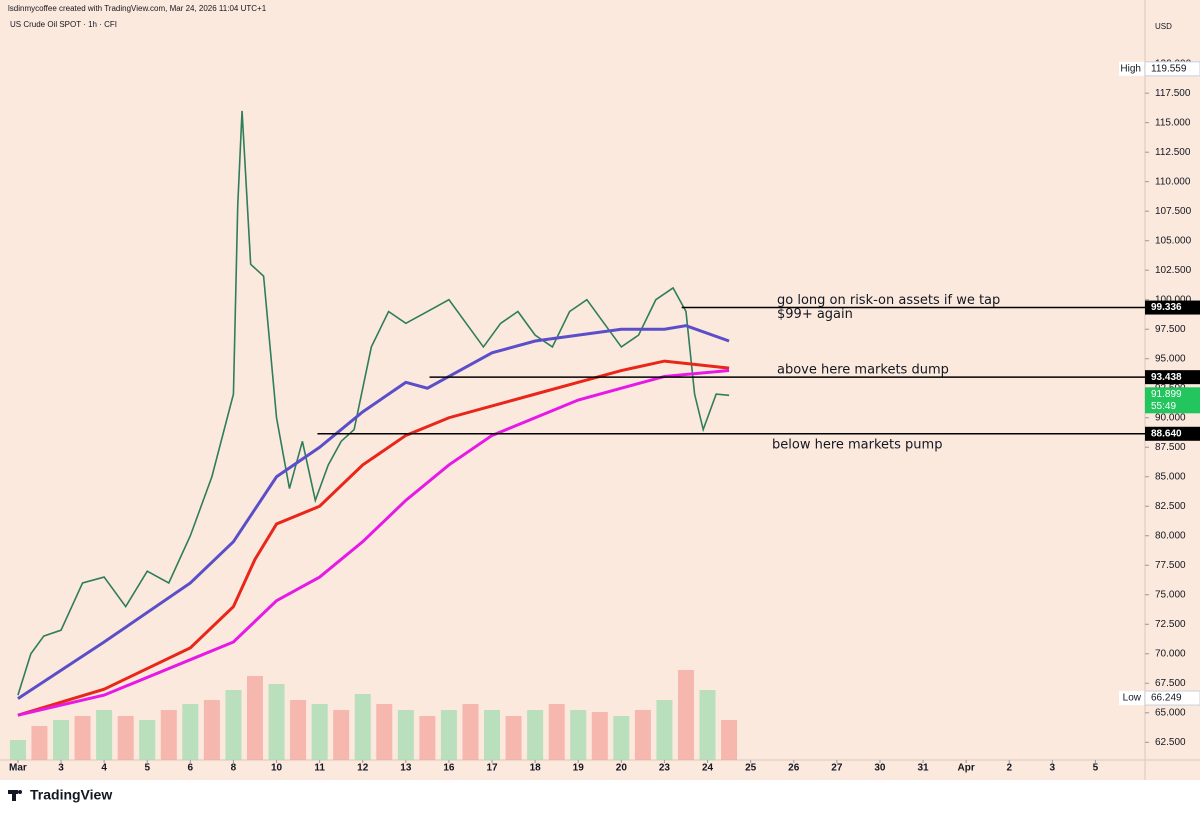  I want to click on y-tick-label: 62.500, so click(1170, 742).